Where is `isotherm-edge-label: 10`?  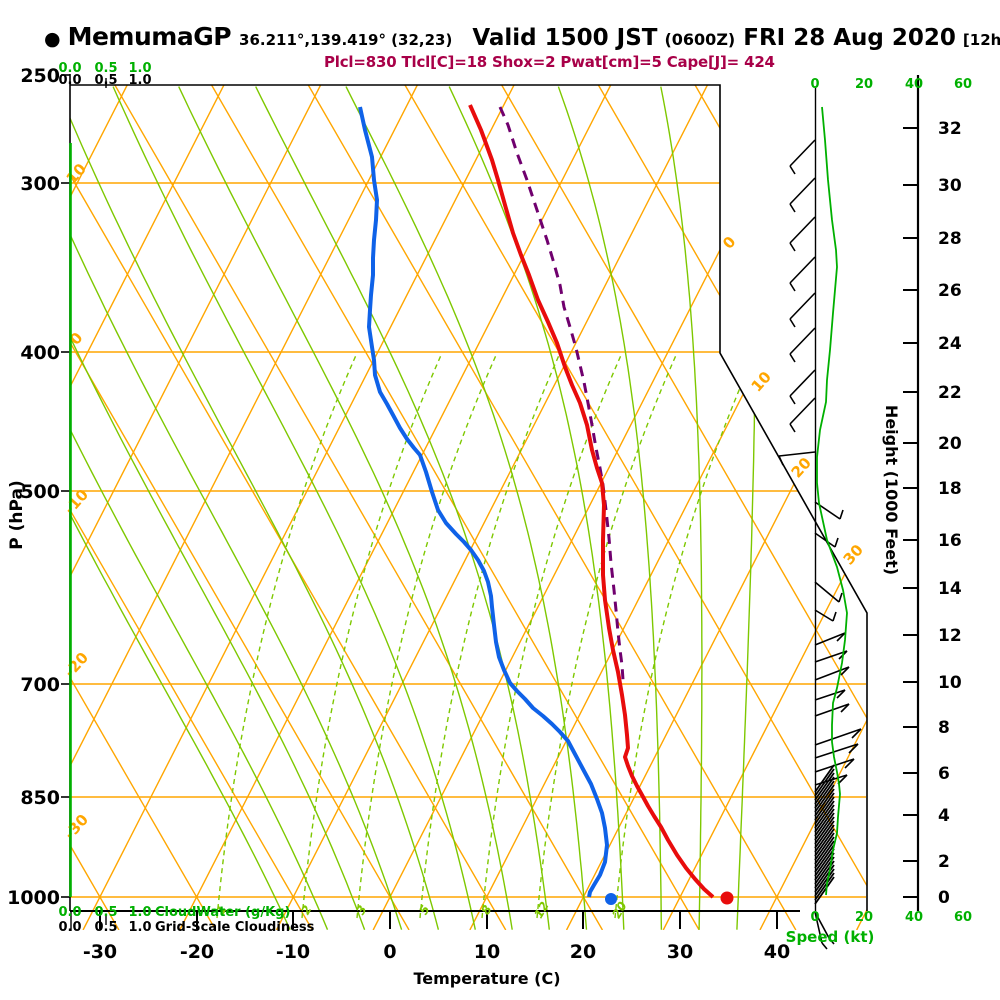 isotherm-edge-label: 10 is located at coordinates (761, 382).